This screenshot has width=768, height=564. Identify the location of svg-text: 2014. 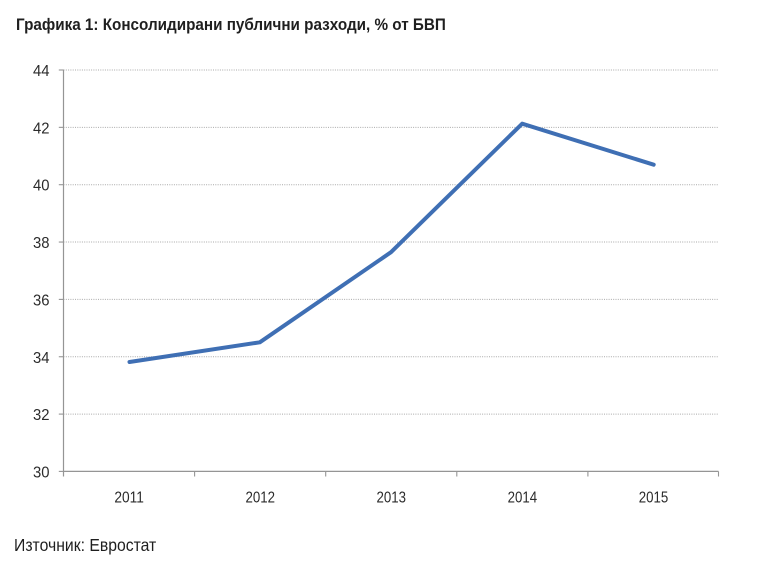
(523, 498).